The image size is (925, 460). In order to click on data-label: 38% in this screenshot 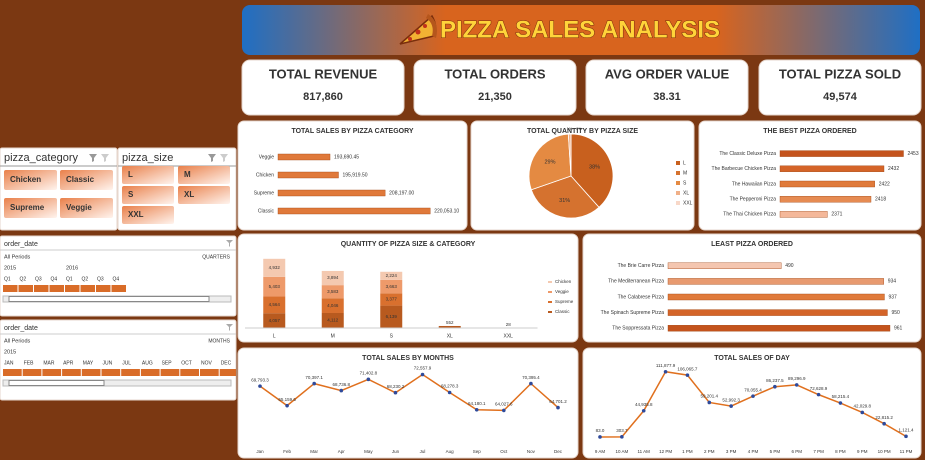, I will do `click(594, 167)`.